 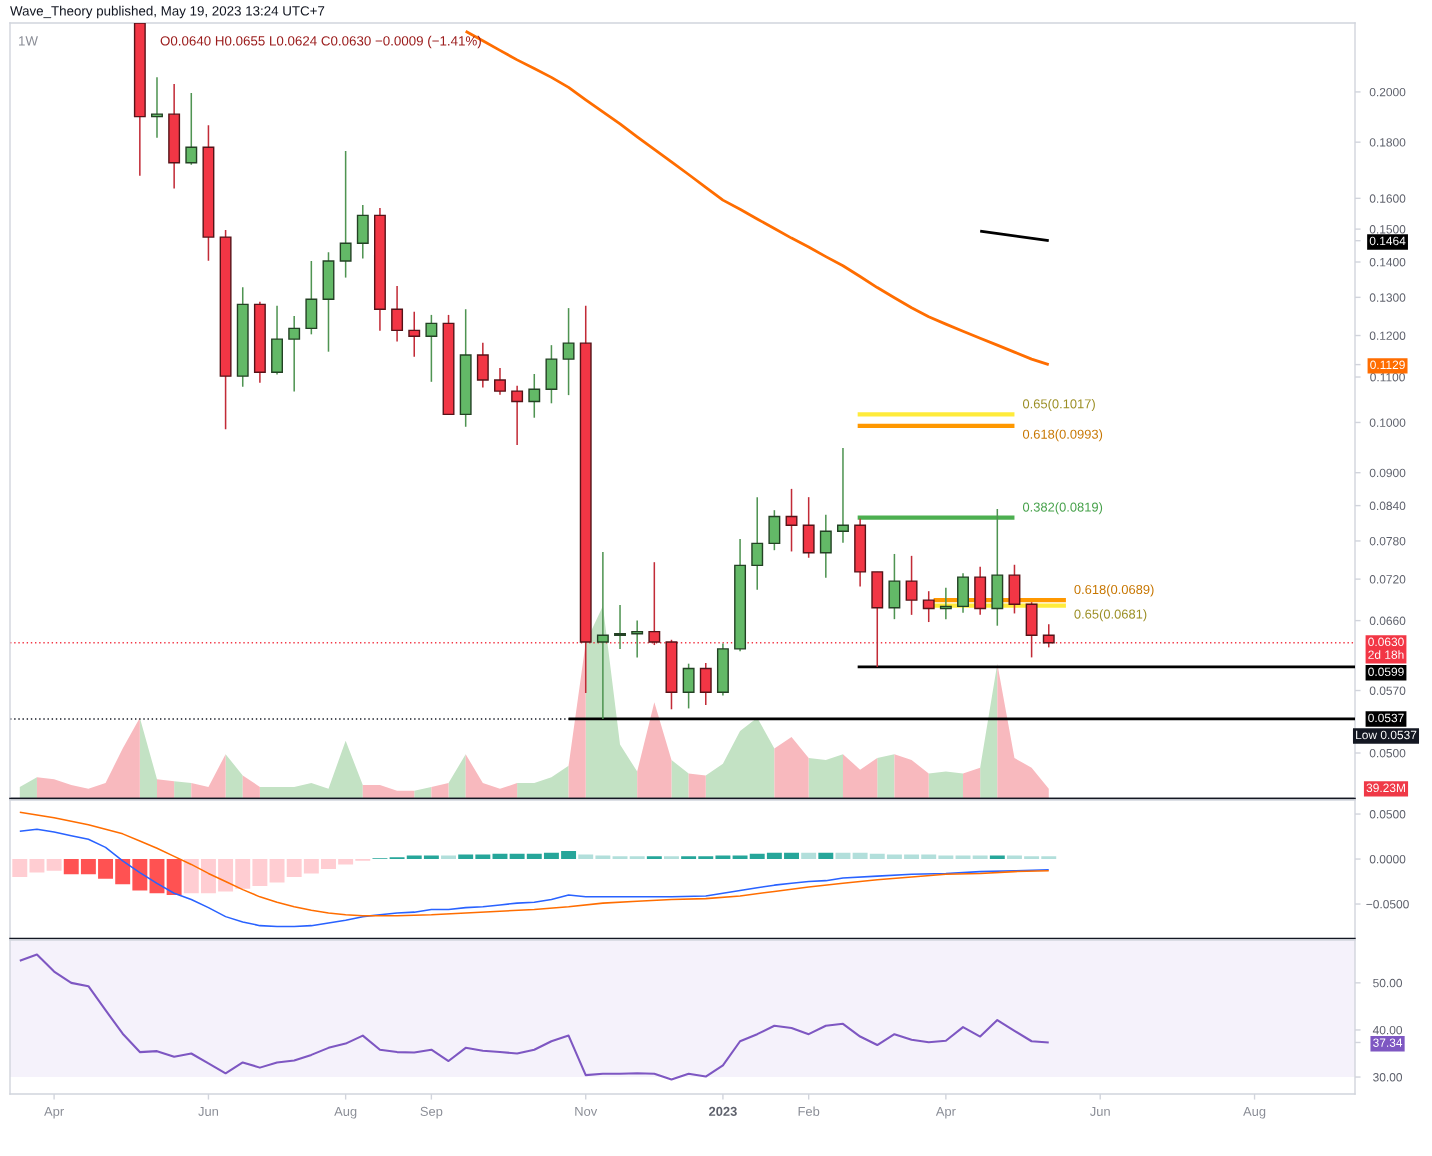 I want to click on y-tick-label: 0.0780, so click(x=1387, y=541).